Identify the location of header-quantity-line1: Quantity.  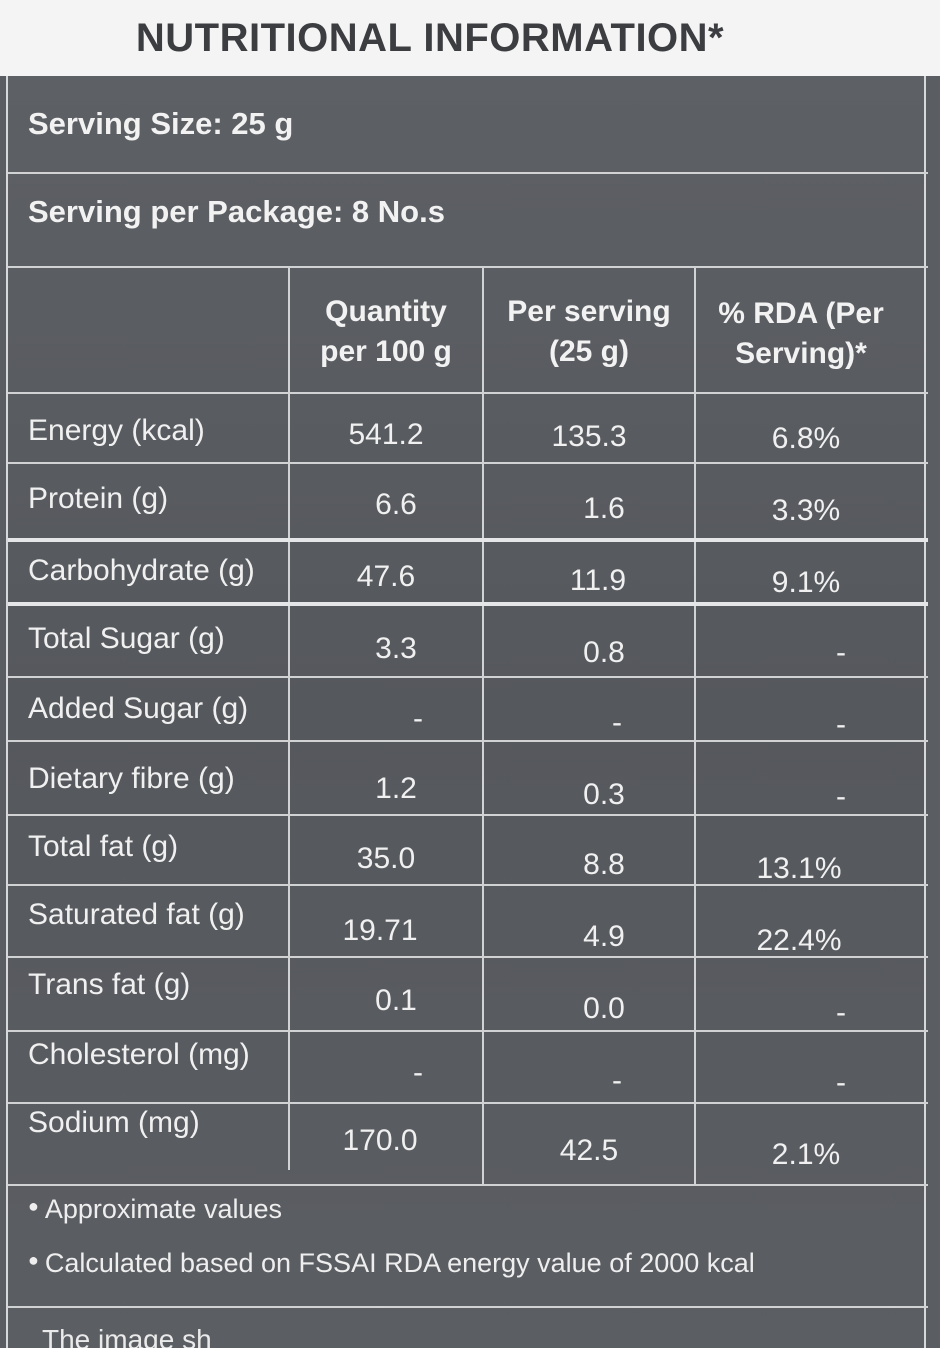
(386, 311).